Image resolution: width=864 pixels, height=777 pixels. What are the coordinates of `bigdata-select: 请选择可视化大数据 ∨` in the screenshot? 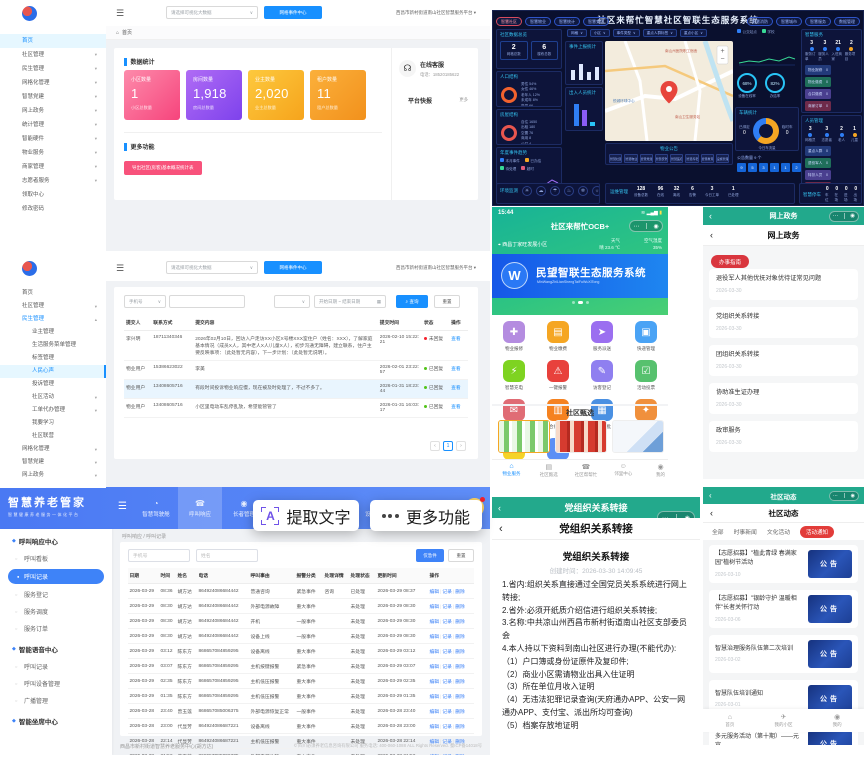 It's located at (212, 267).